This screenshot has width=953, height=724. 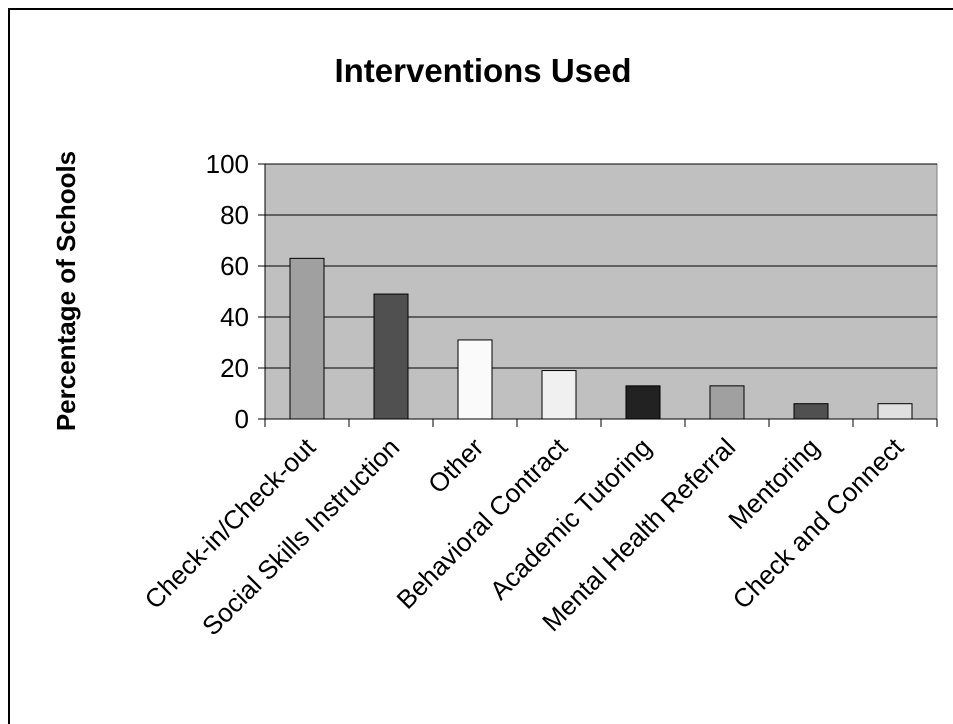 I want to click on y-axis-label: Percentage of Schools, so click(x=66, y=291).